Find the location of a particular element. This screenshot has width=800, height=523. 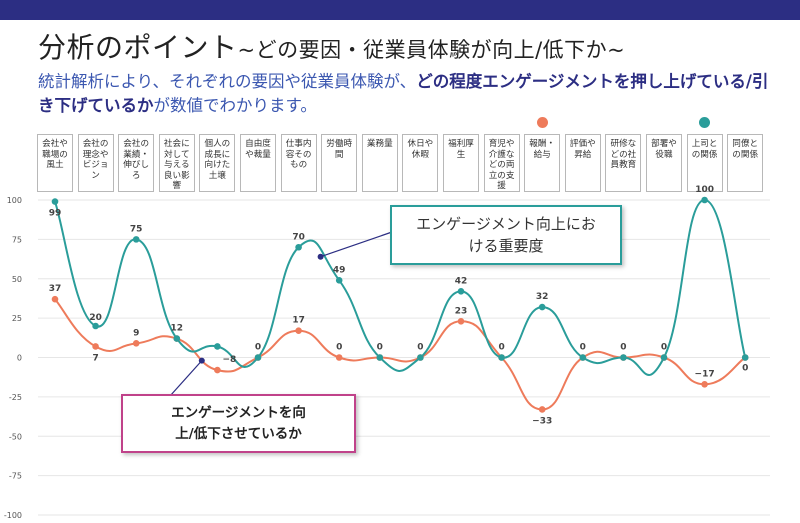

data-label-teal: 75 is located at coordinates (136, 229).